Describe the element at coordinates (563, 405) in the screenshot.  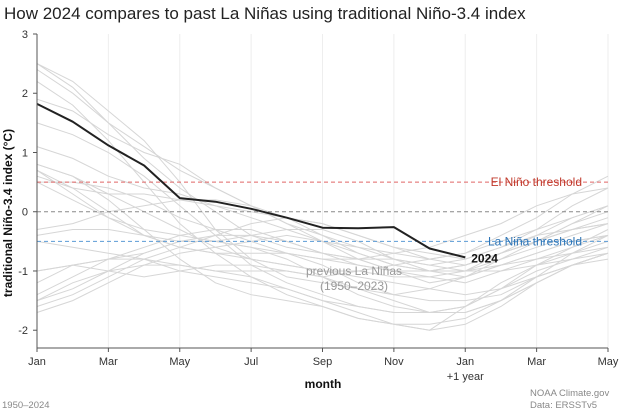
I see `credit-data: Data: ERSSTv5` at that location.